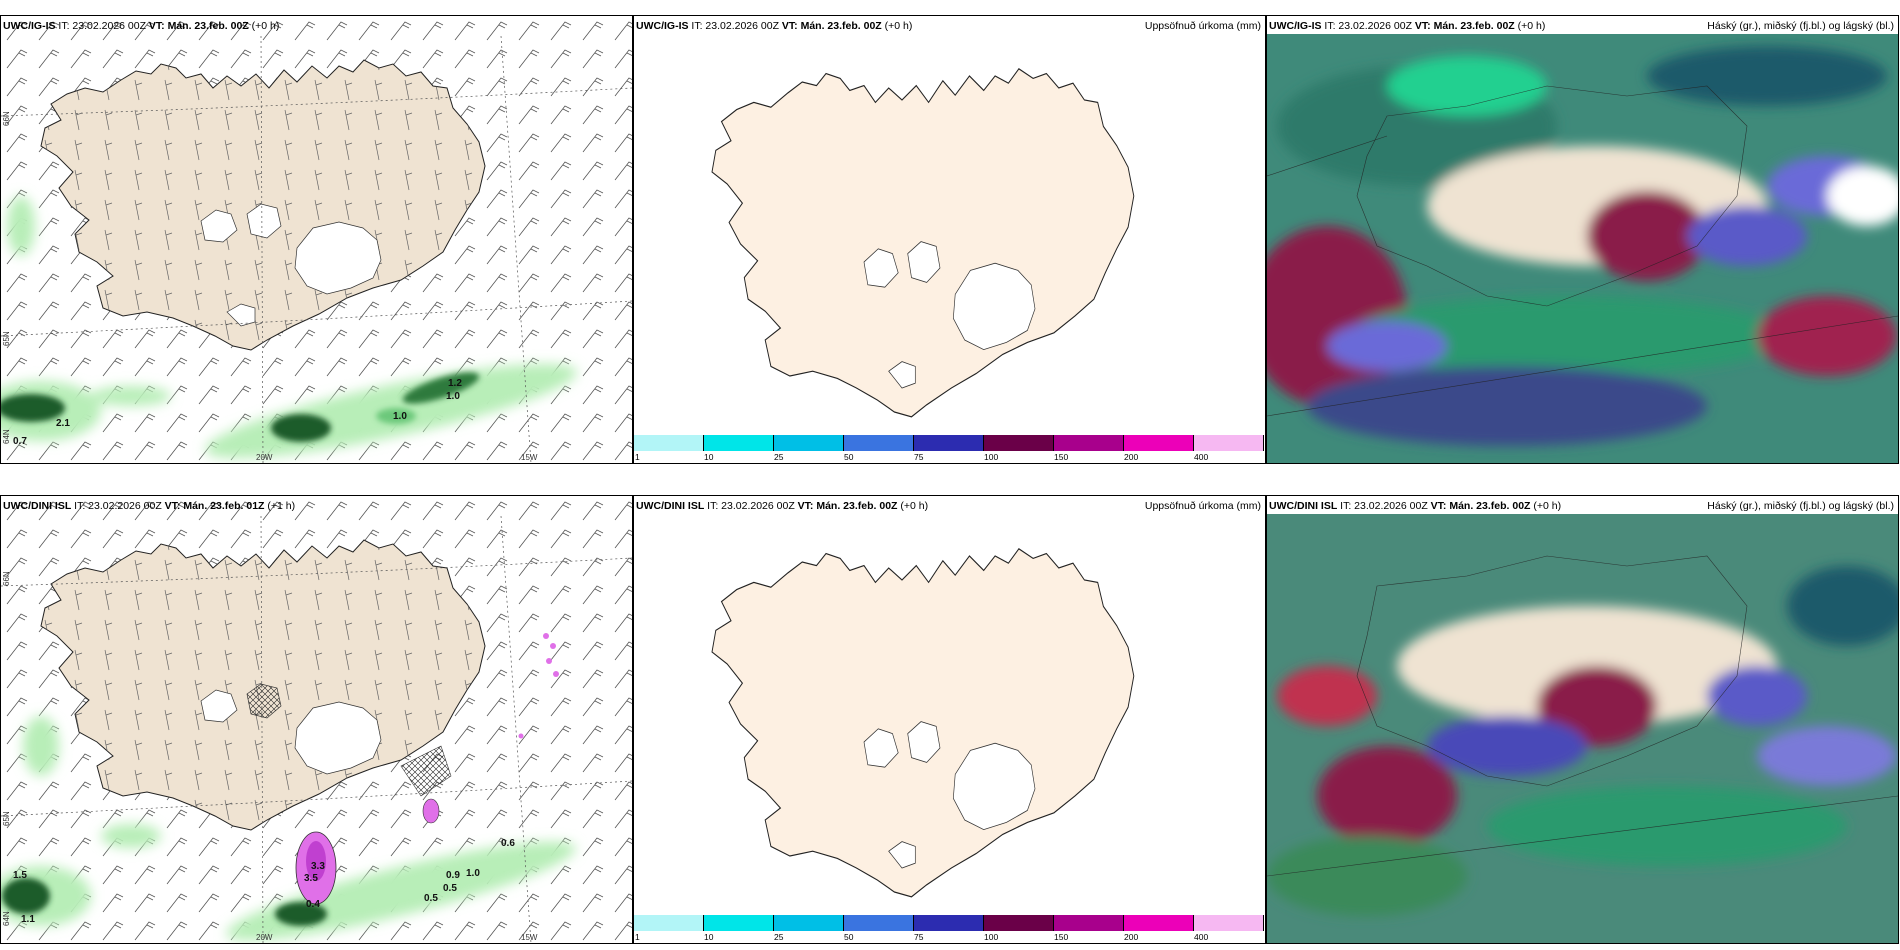 The width and height of the screenshot is (1900, 950). What do you see at coordinates (508, 843) in the screenshot?
I see `wind-value: 0.6` at bounding box center [508, 843].